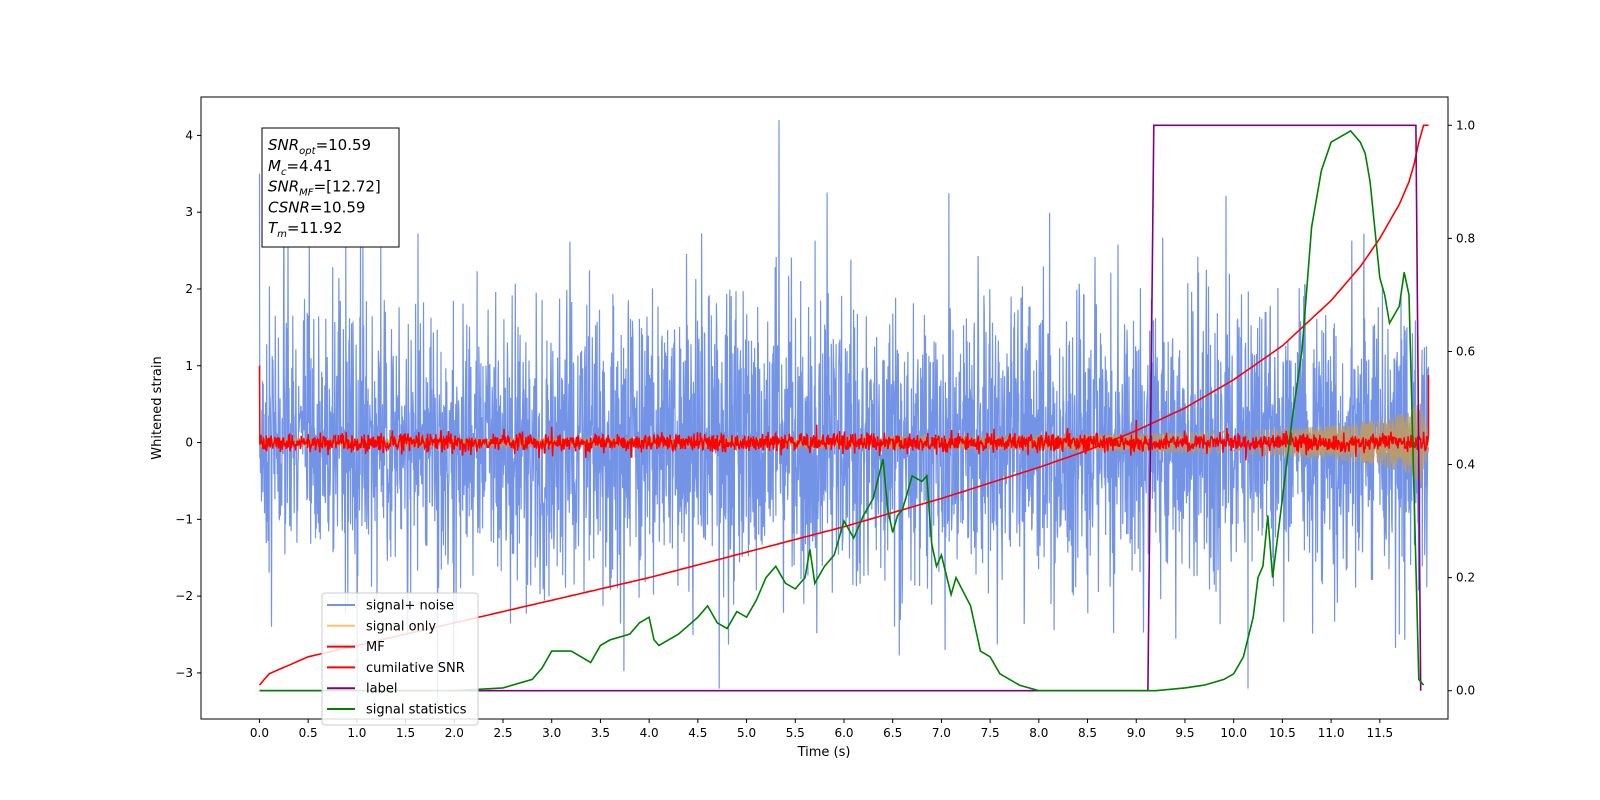  What do you see at coordinates (416, 710) in the screenshot?
I see `legend-label: signal statistics` at bounding box center [416, 710].